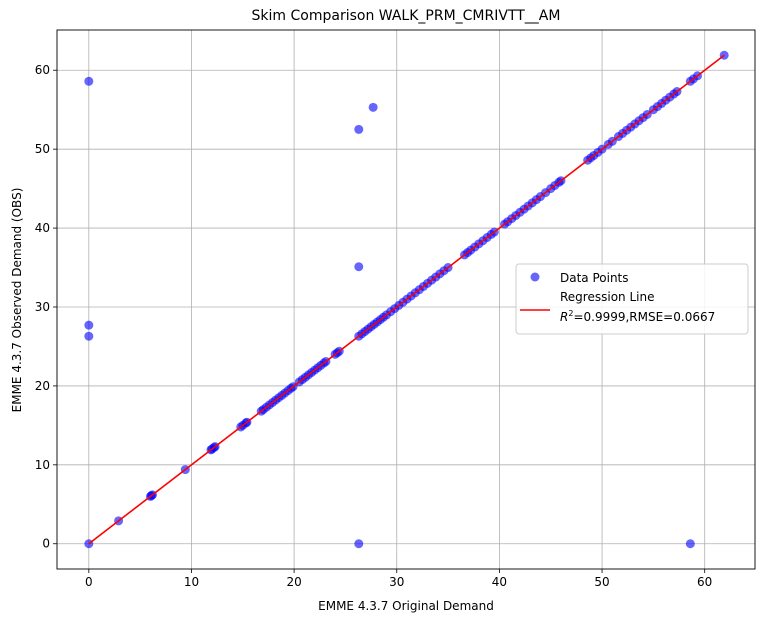 The height and width of the screenshot is (626, 764). Describe the element at coordinates (406, 606) in the screenshot. I see `x-axis-label: EMME 4.3.7 Original Demand` at that location.